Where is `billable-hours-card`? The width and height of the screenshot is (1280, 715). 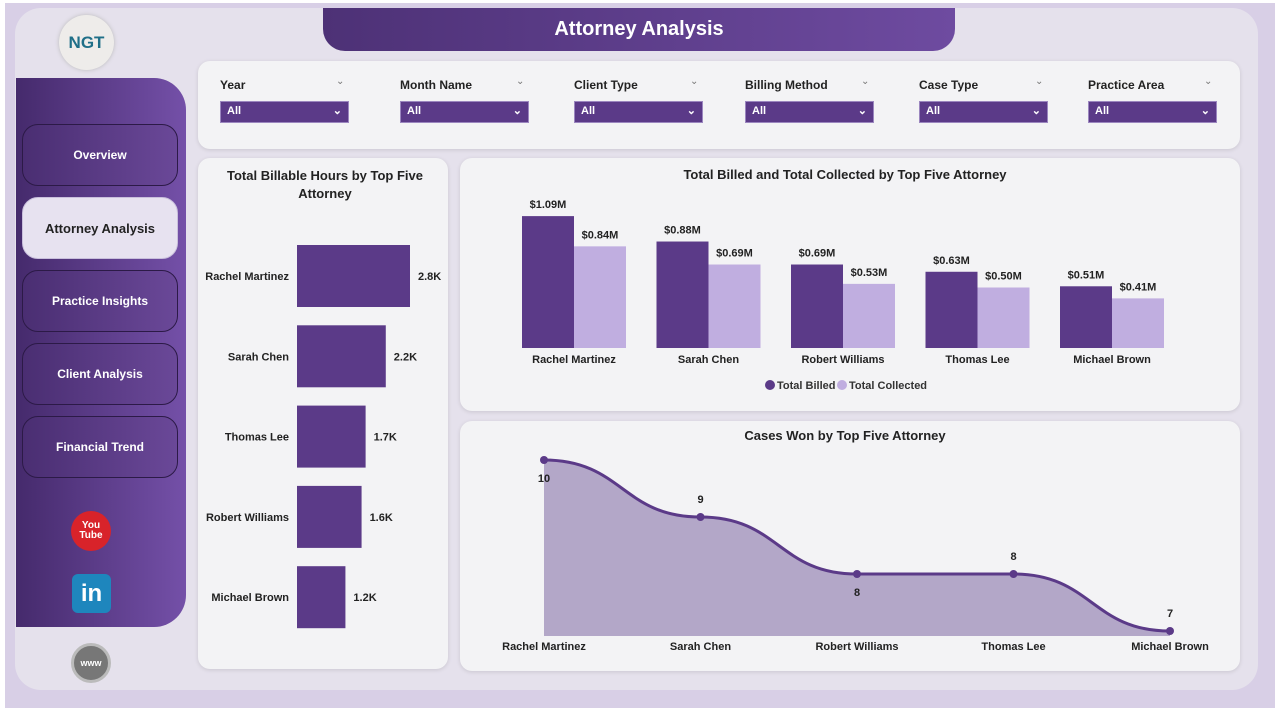
billable-hours-card is located at coordinates (323, 413).